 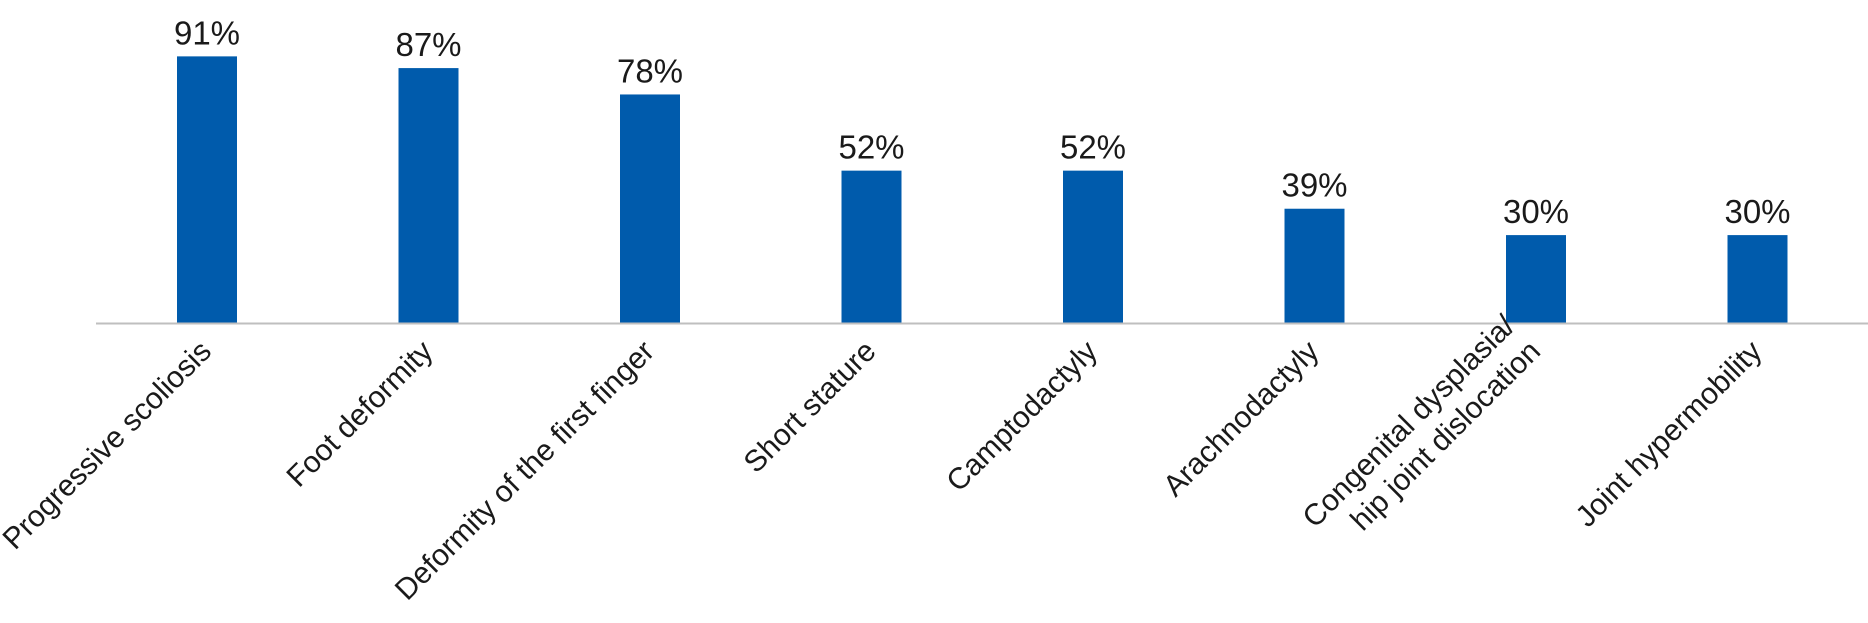 I want to click on category-label-line: Deformity of the first finger, so click(x=525, y=471).